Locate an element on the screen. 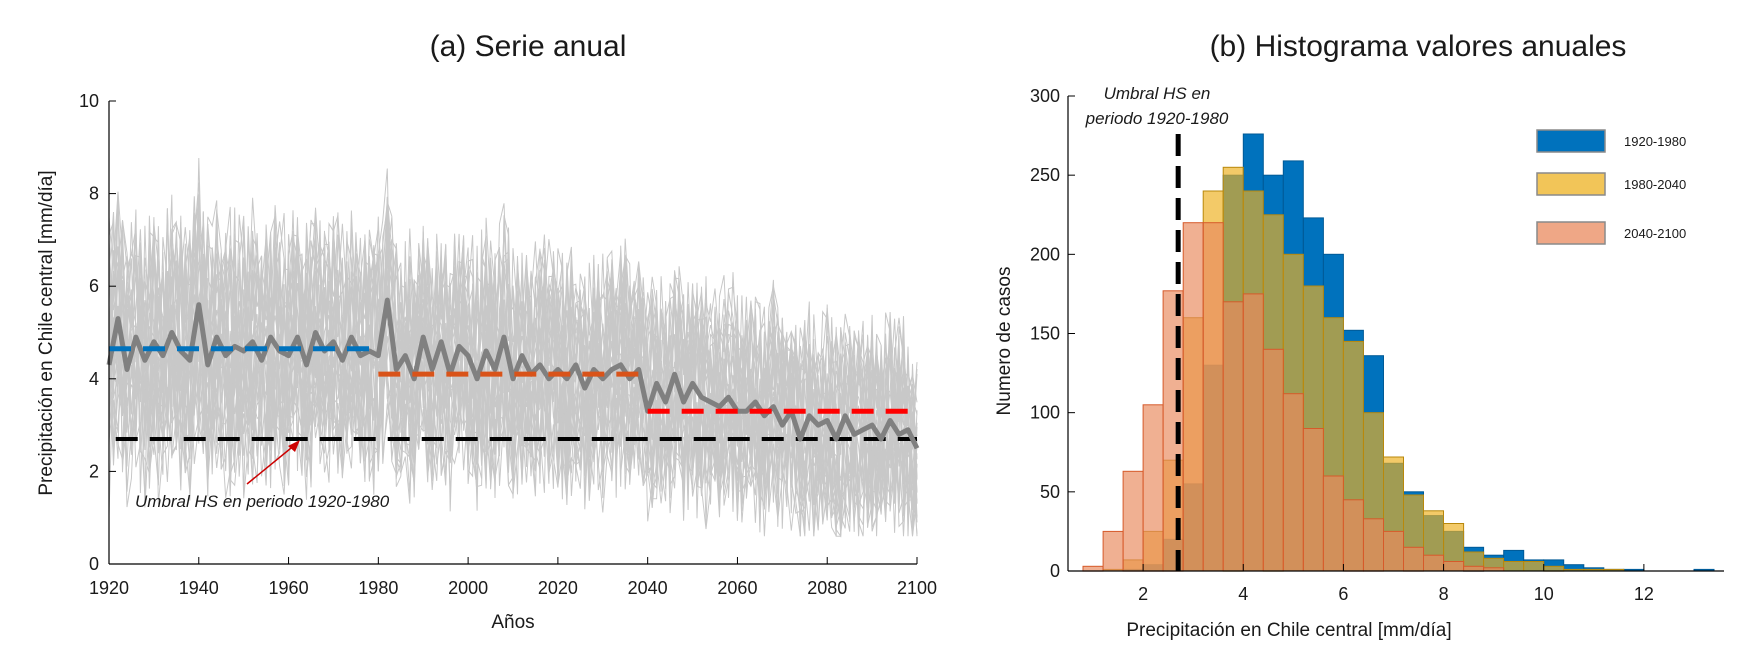 This screenshot has height=663, width=1754. x-tick-label: 4 is located at coordinates (1243, 594).